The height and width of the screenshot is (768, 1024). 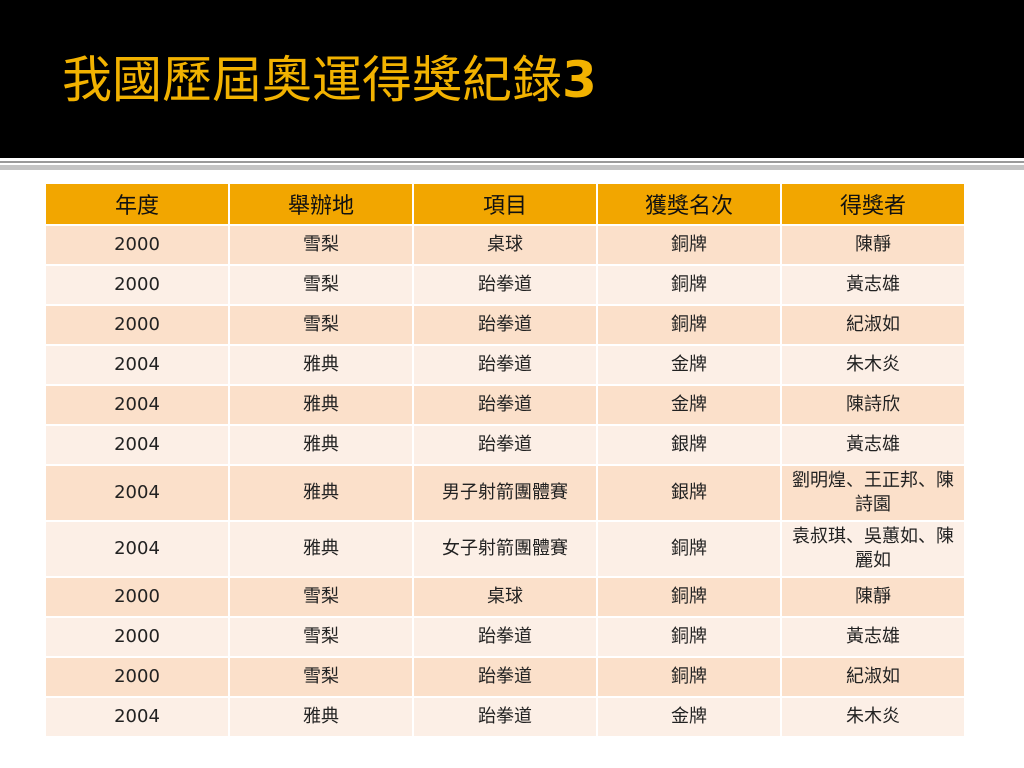 I want to click on table-row: 2004 雅典 女子射箭團體賽 銅牌 袁叔琪、吳蕙如、陳麗如, so click(x=505, y=549).